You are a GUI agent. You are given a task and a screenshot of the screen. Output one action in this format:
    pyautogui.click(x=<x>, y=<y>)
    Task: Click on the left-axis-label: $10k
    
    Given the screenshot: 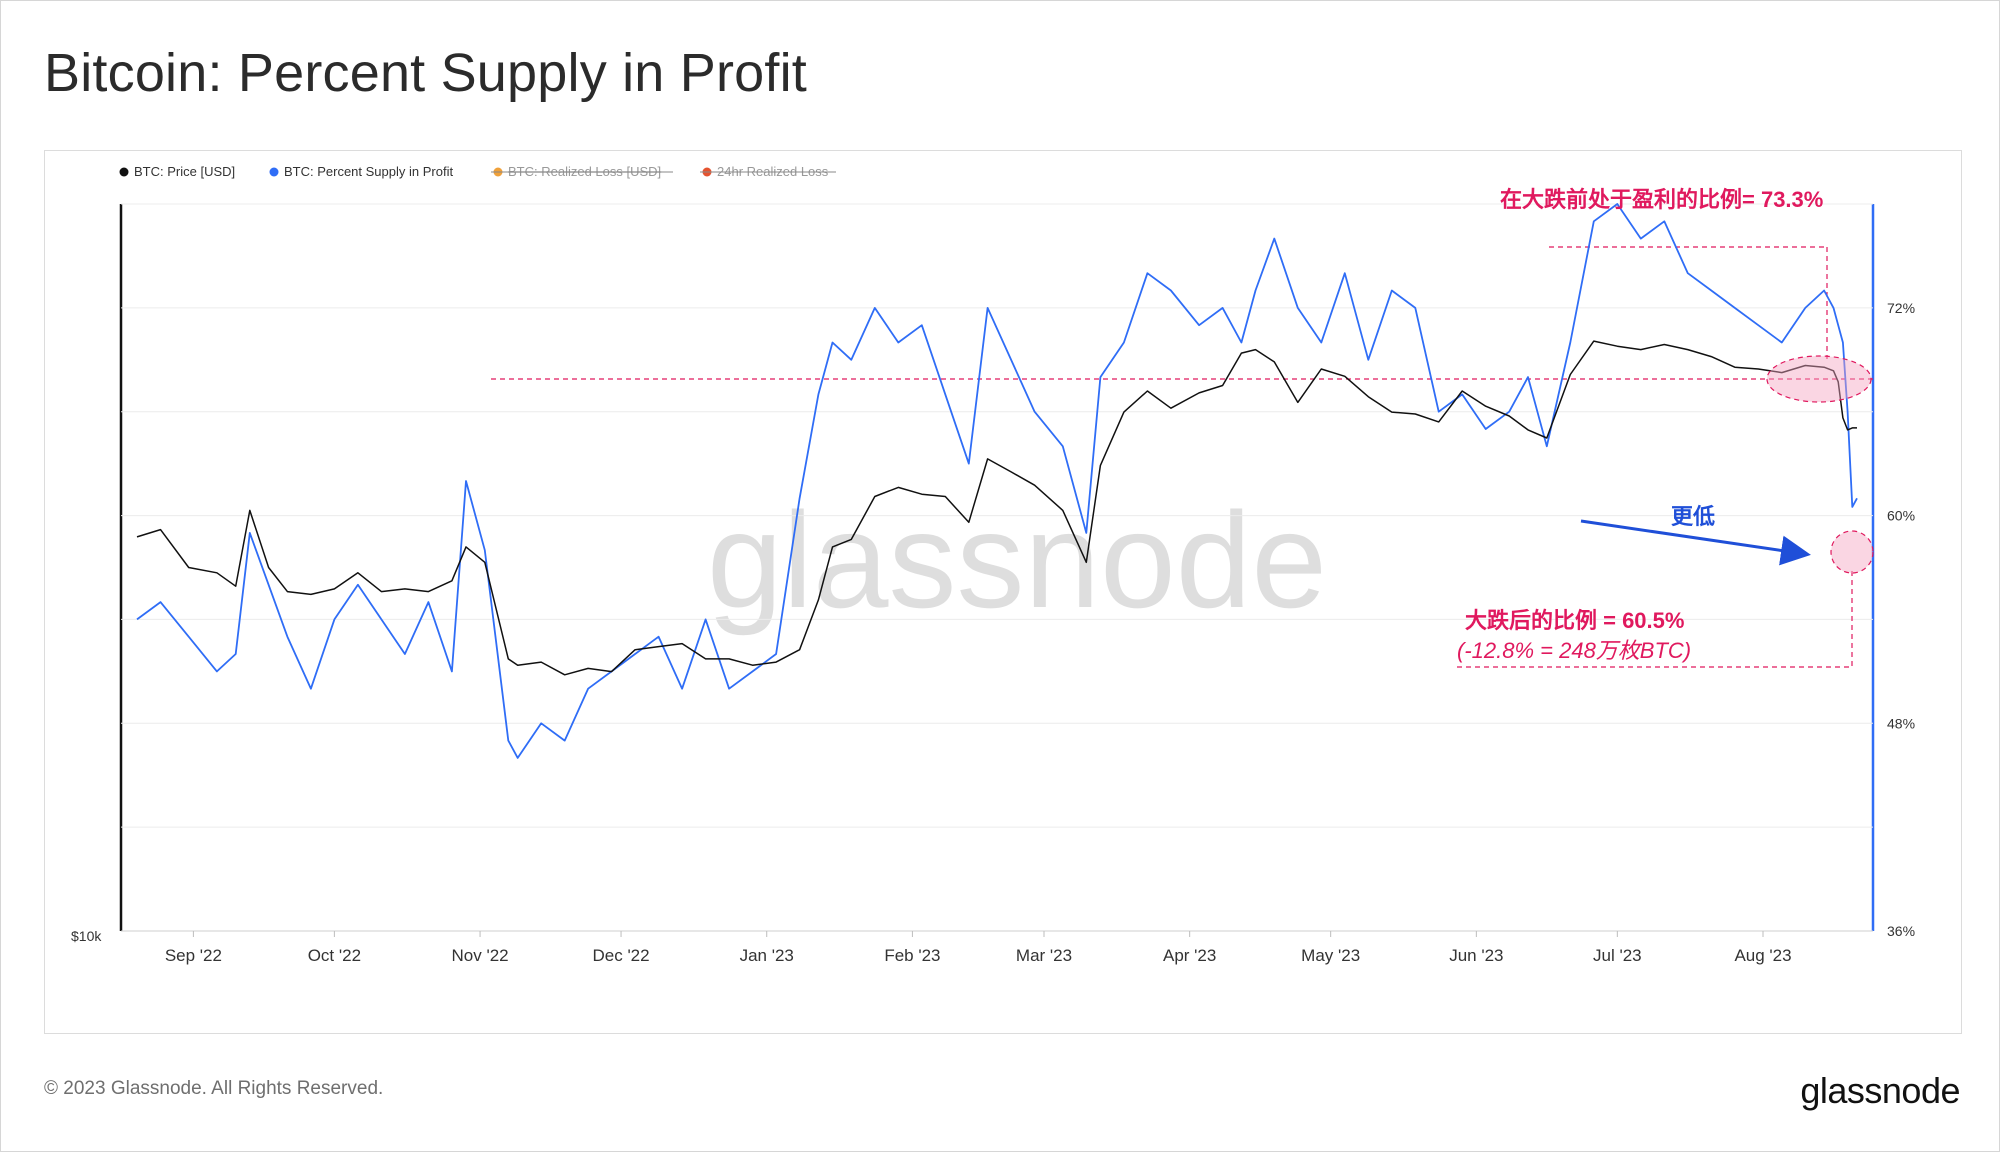 What is the action you would take?
    pyautogui.click(x=86, y=936)
    